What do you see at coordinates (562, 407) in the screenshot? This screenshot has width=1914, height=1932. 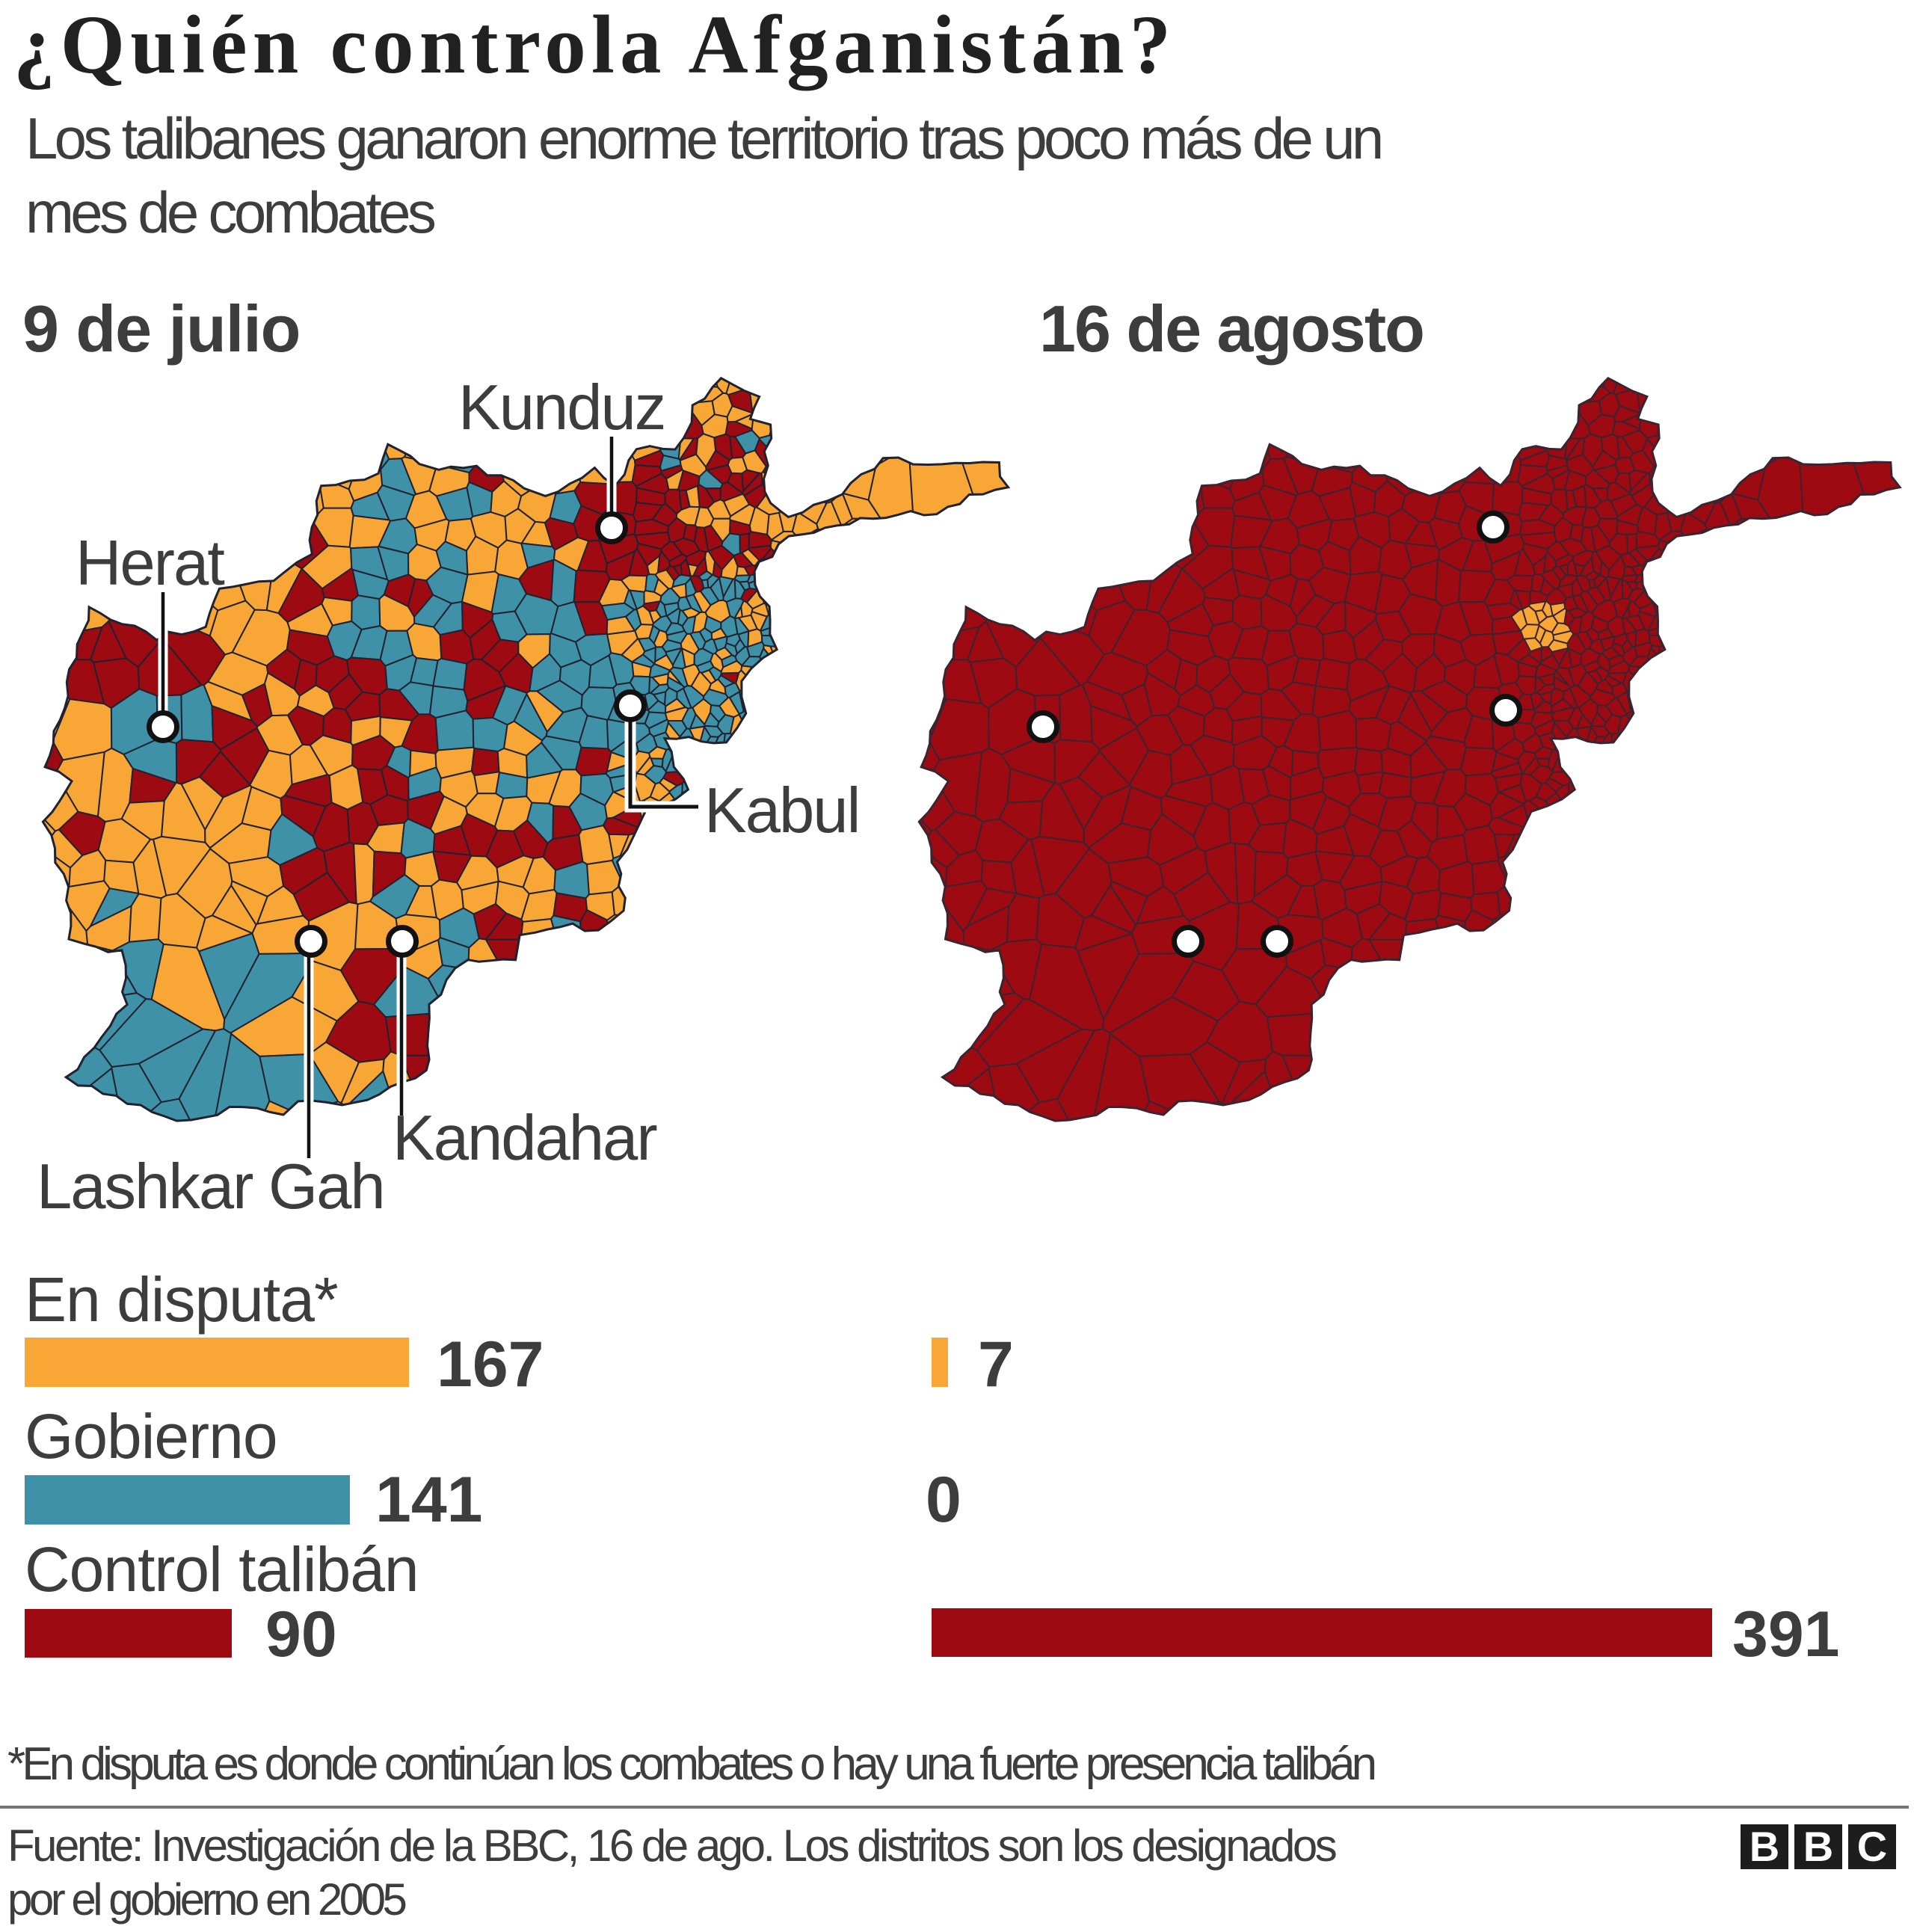 I see `svg-text: Kunduz` at bounding box center [562, 407].